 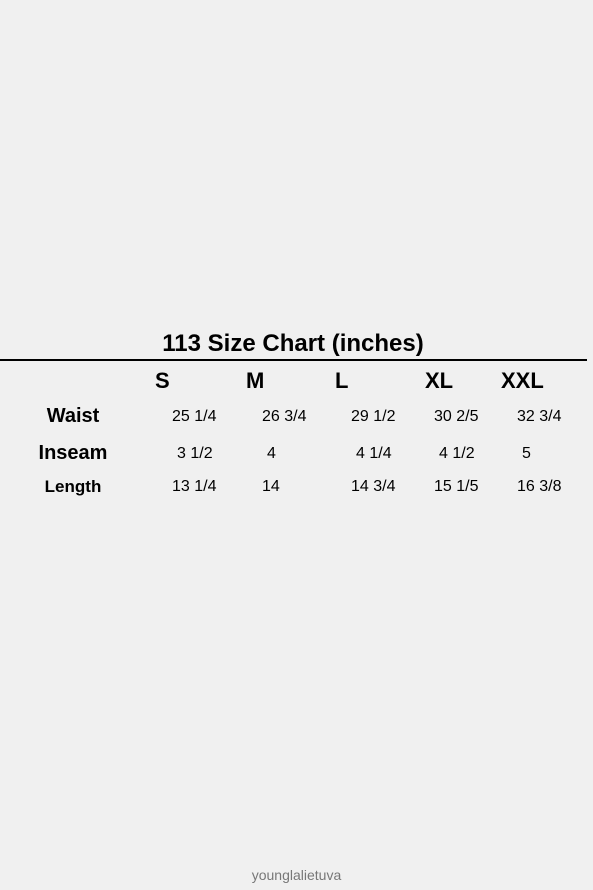 I want to click on size-header-xxl: XXL, so click(x=522, y=380).